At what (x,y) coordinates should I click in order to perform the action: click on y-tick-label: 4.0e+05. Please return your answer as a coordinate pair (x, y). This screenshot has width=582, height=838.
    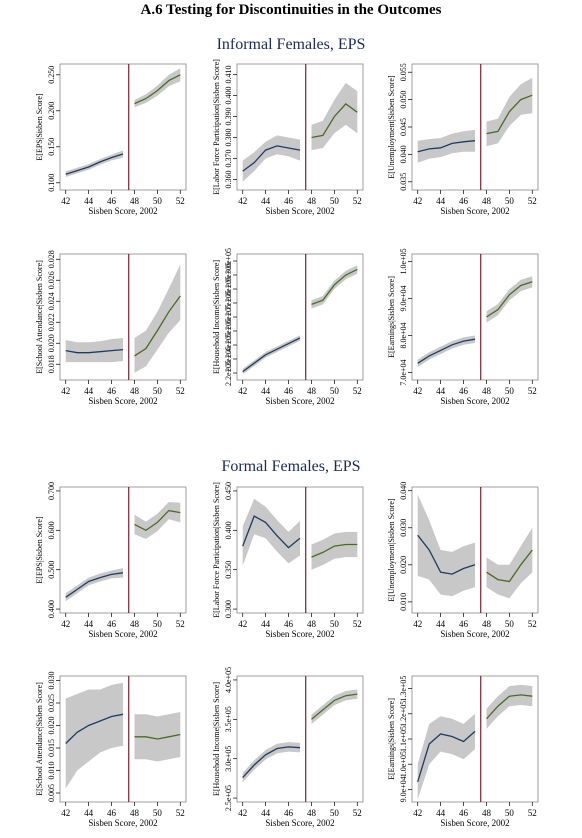
    Looking at the image, I should click on (228, 680).